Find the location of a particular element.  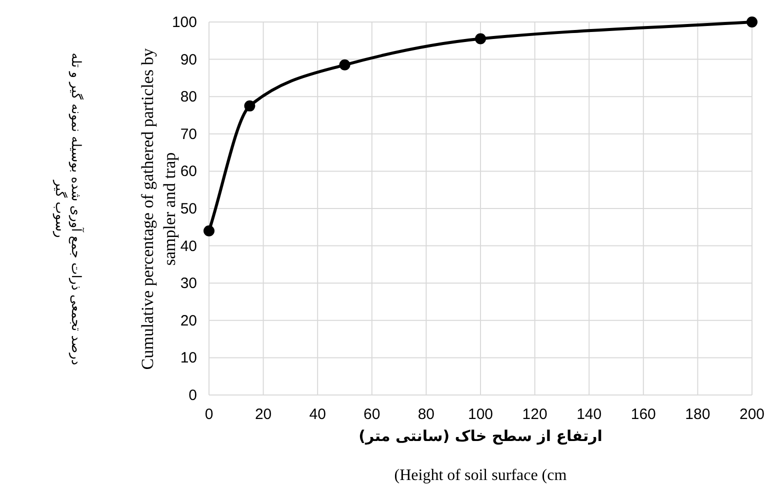

y-tick-label: 50 is located at coordinates (188, 209).